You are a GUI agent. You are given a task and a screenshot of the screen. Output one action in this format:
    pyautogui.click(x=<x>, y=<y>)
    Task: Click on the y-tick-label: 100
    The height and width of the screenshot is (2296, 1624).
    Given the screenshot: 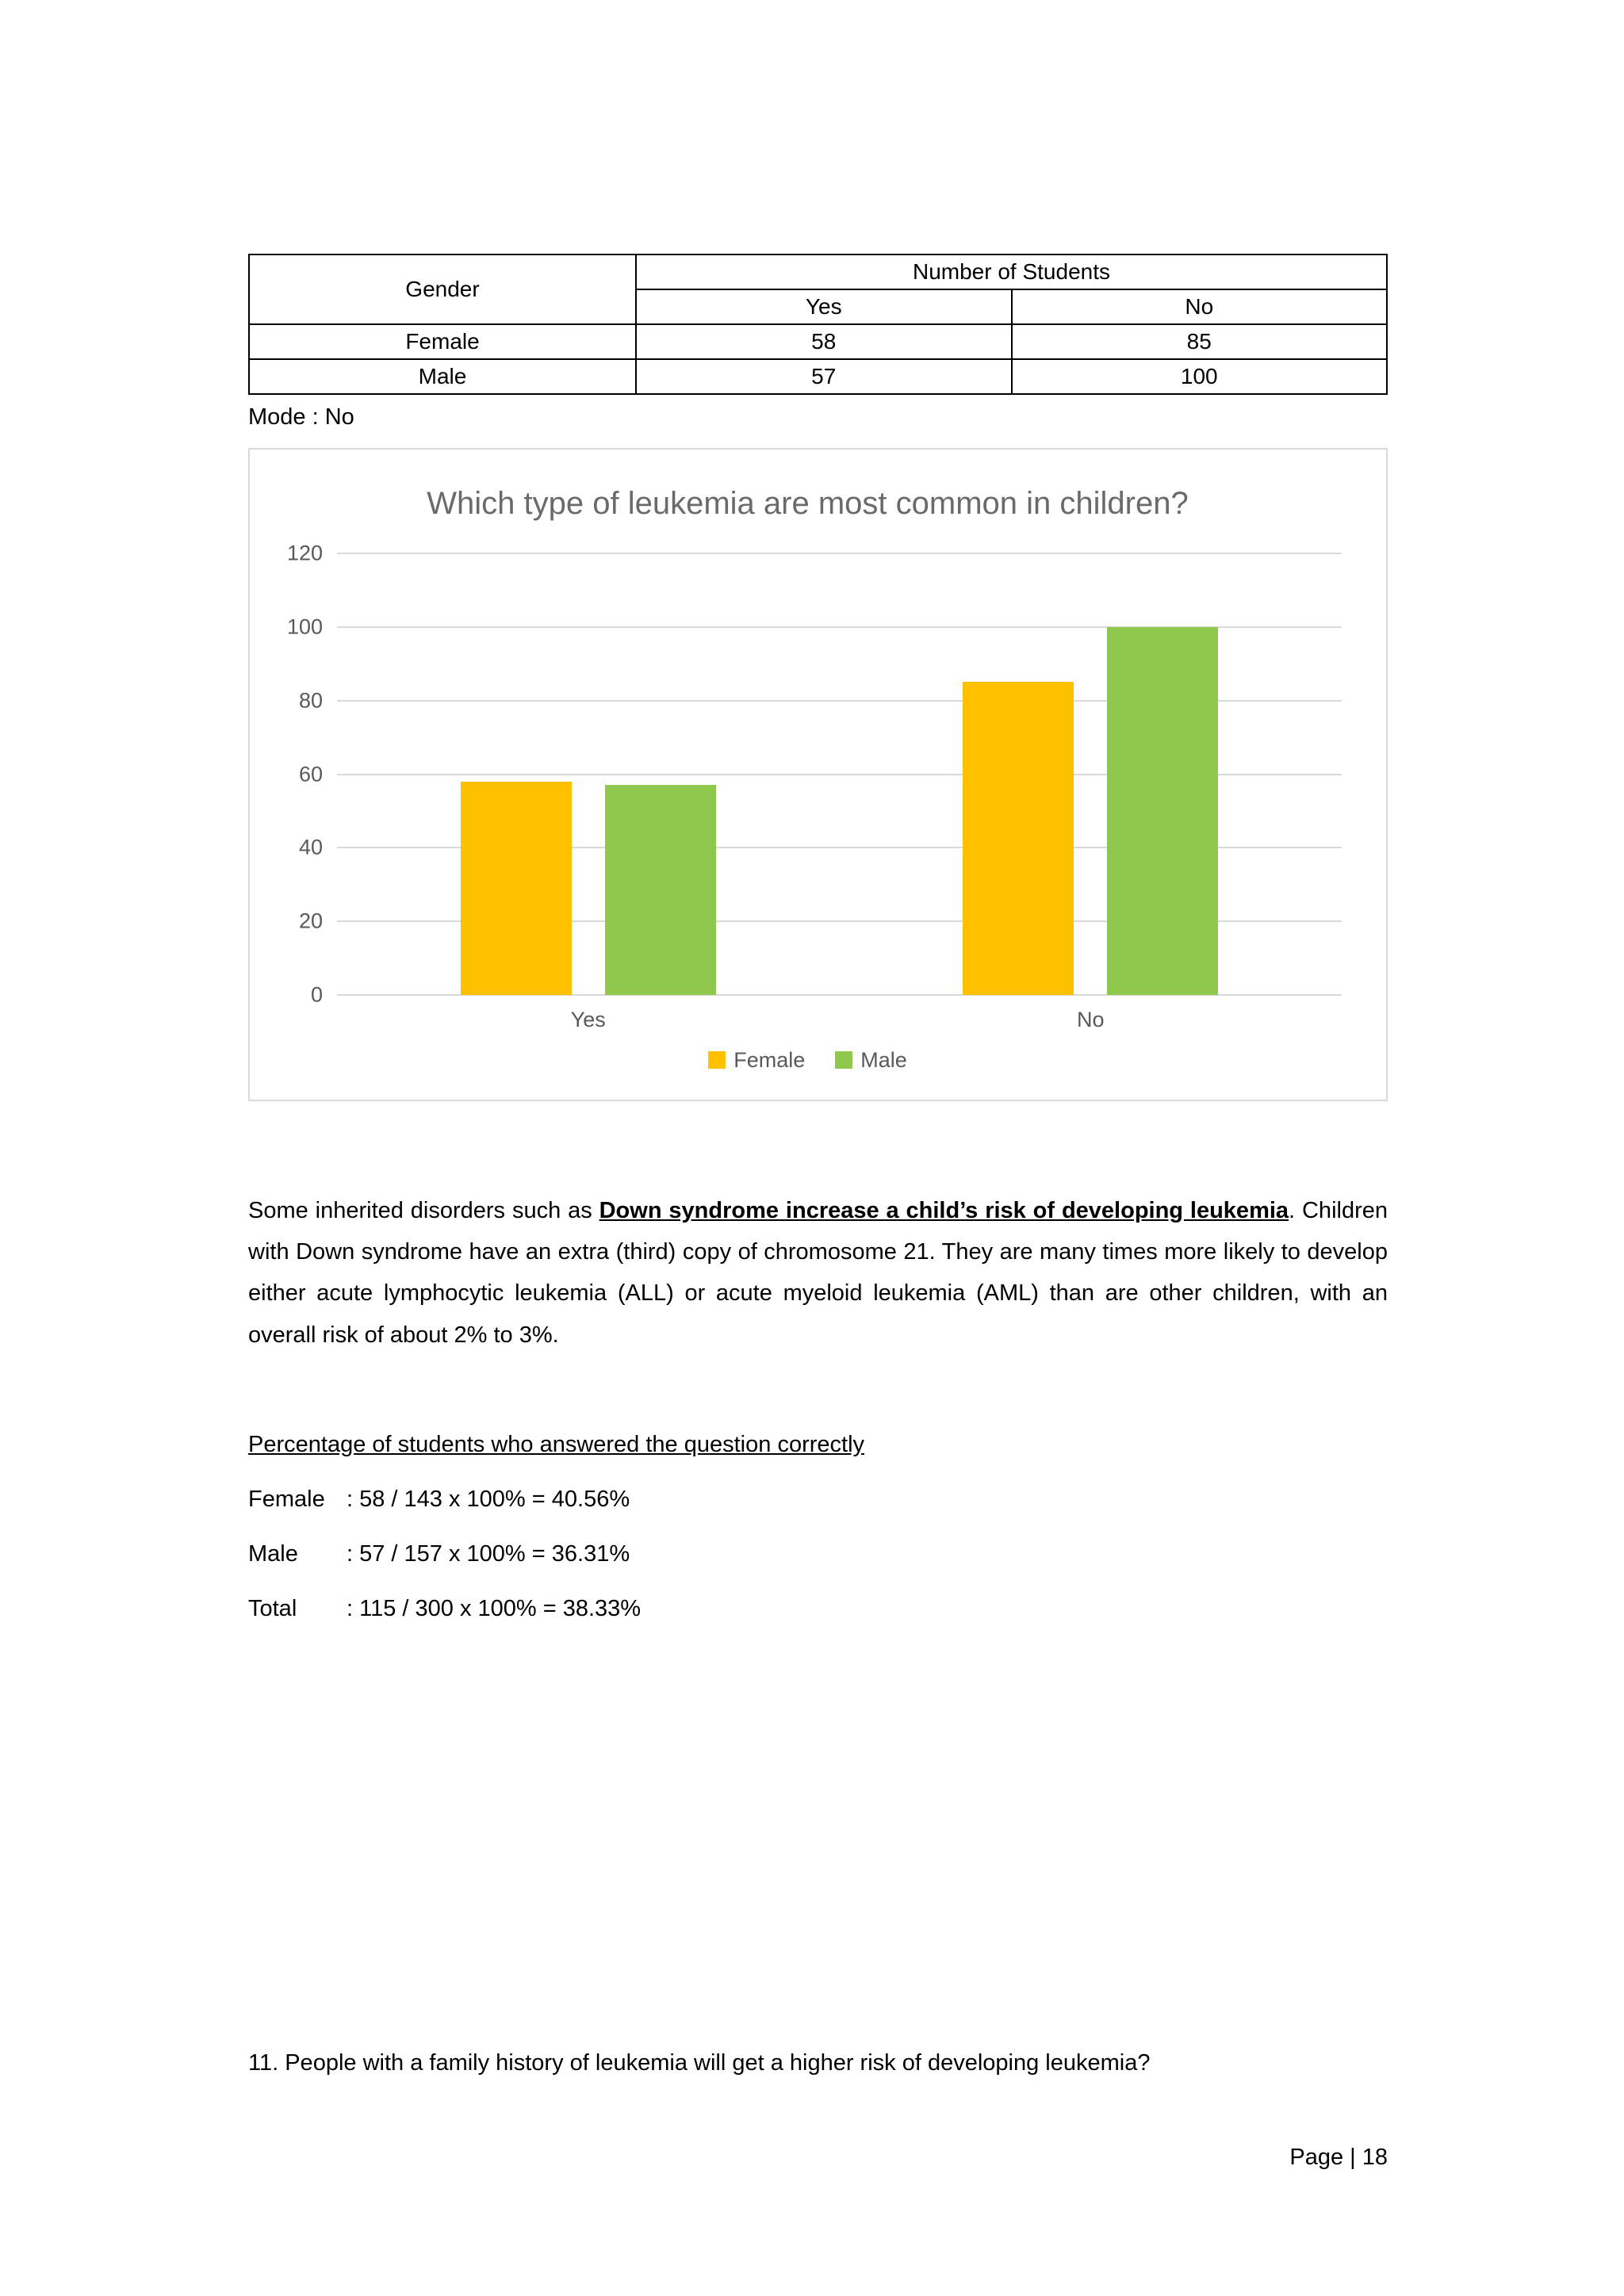 What is the action you would take?
    pyautogui.click(x=304, y=626)
    